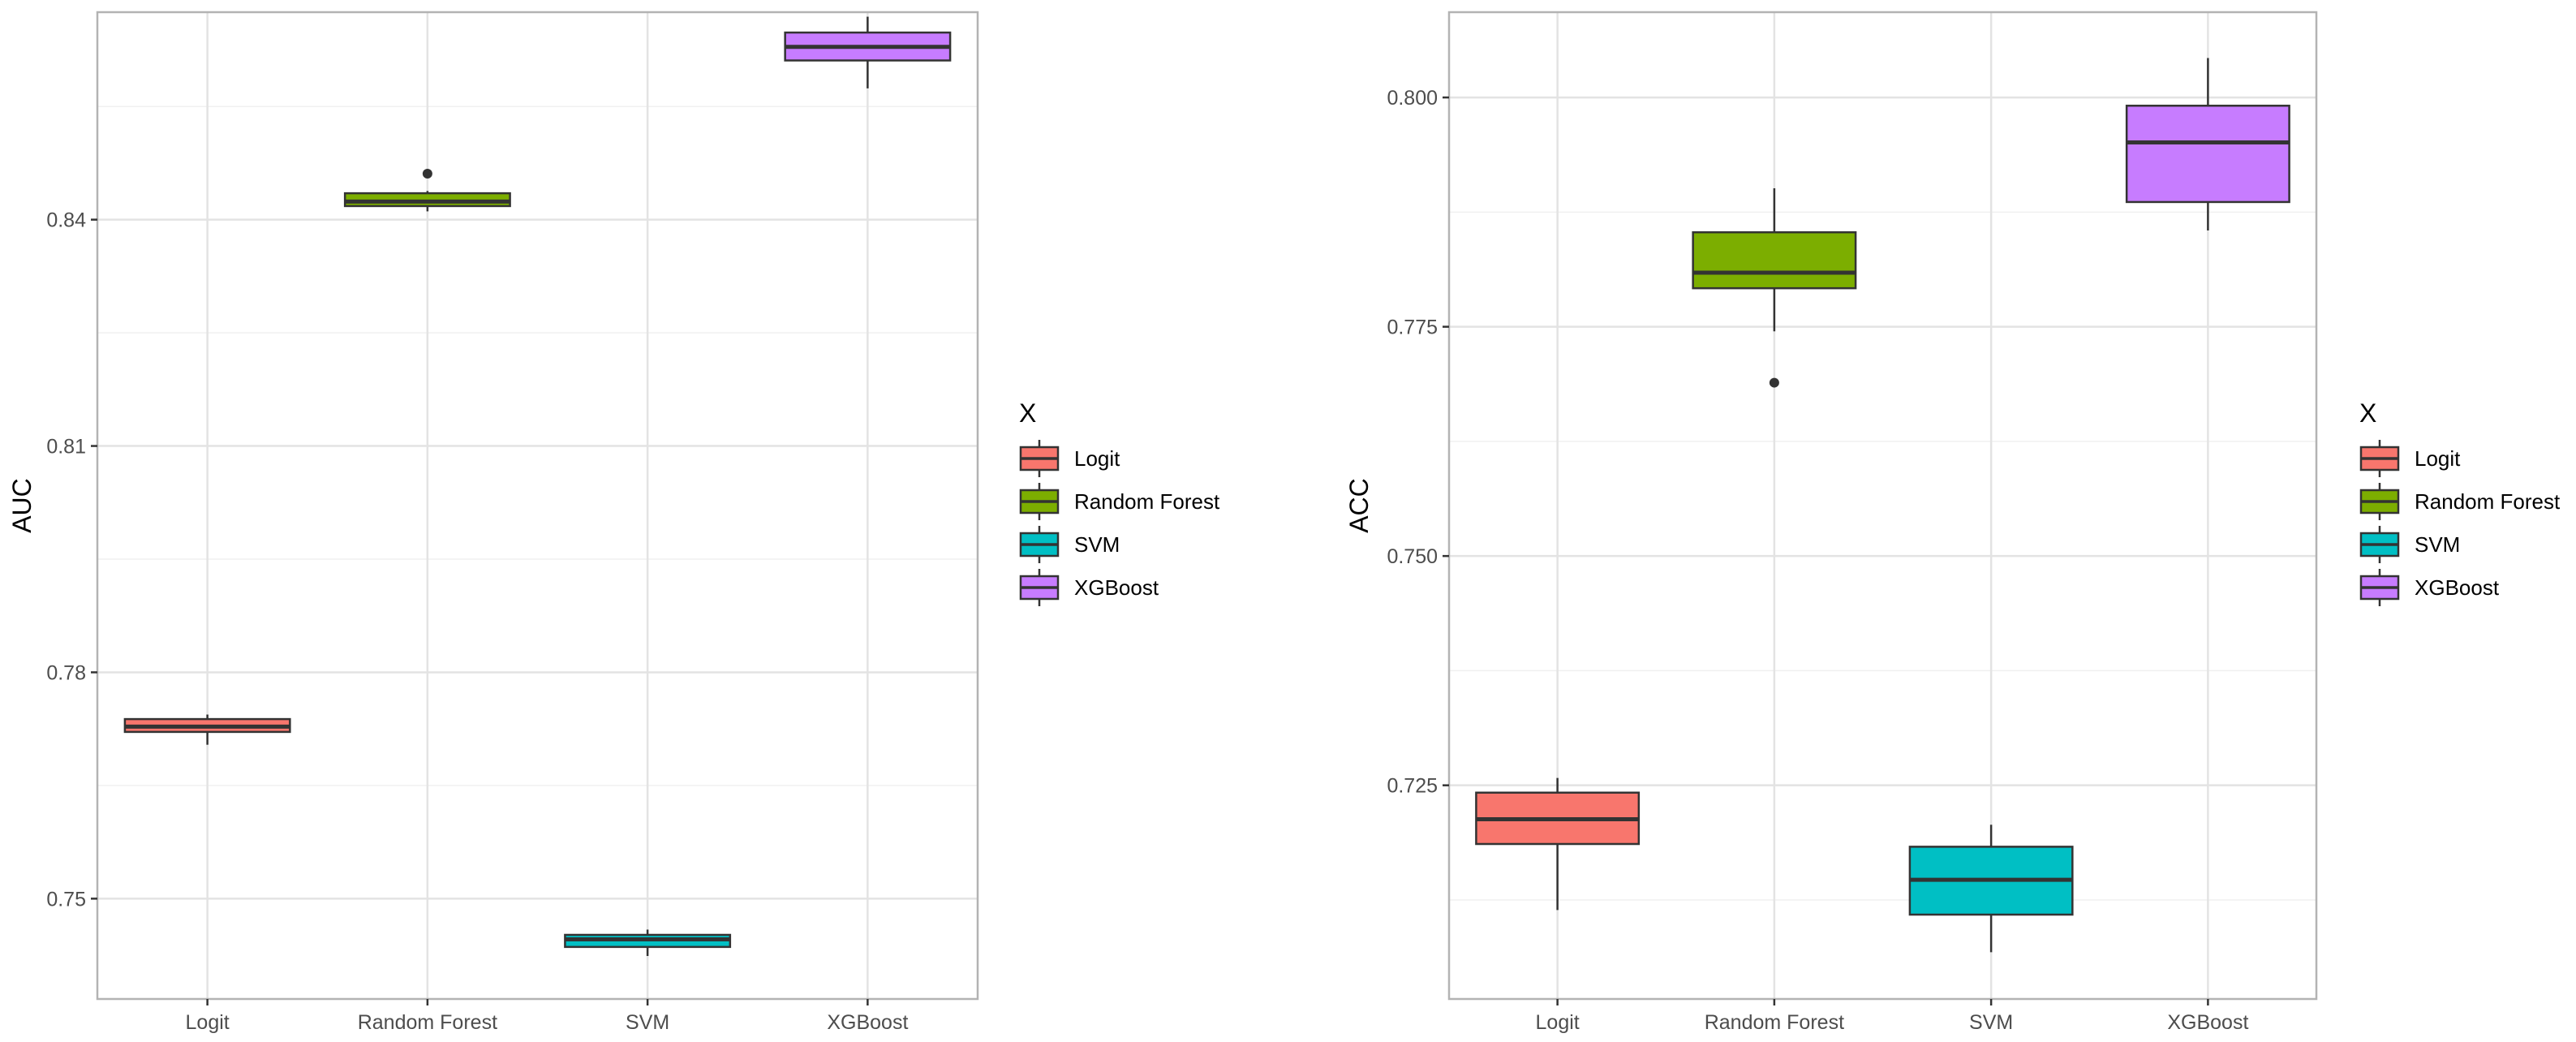 The height and width of the screenshot is (1042, 2576). I want to click on acc-y-axis-title: ACC, so click(1359, 505).